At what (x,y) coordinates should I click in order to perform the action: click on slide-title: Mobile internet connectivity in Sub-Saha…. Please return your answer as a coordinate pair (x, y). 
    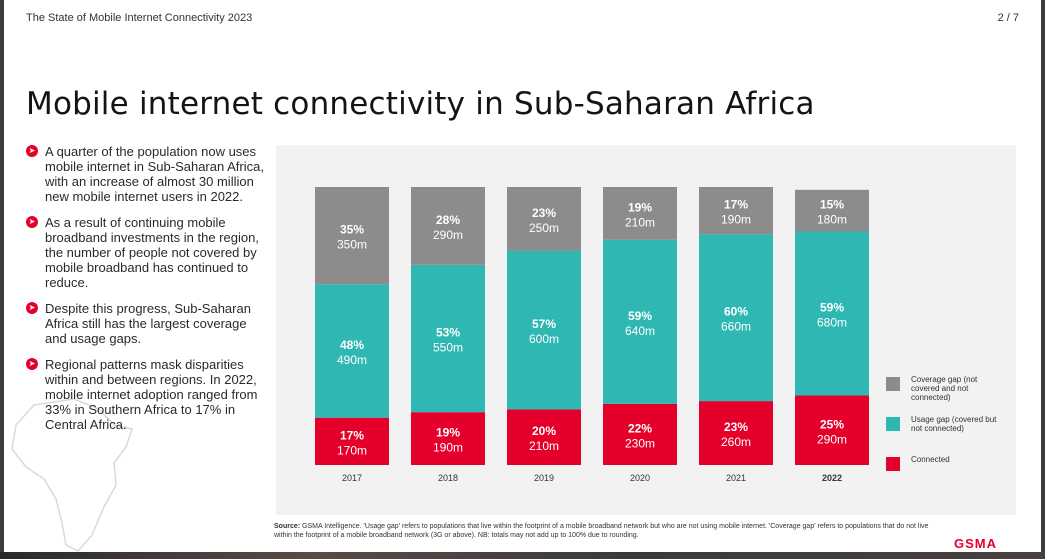
    Looking at the image, I should click on (420, 104).